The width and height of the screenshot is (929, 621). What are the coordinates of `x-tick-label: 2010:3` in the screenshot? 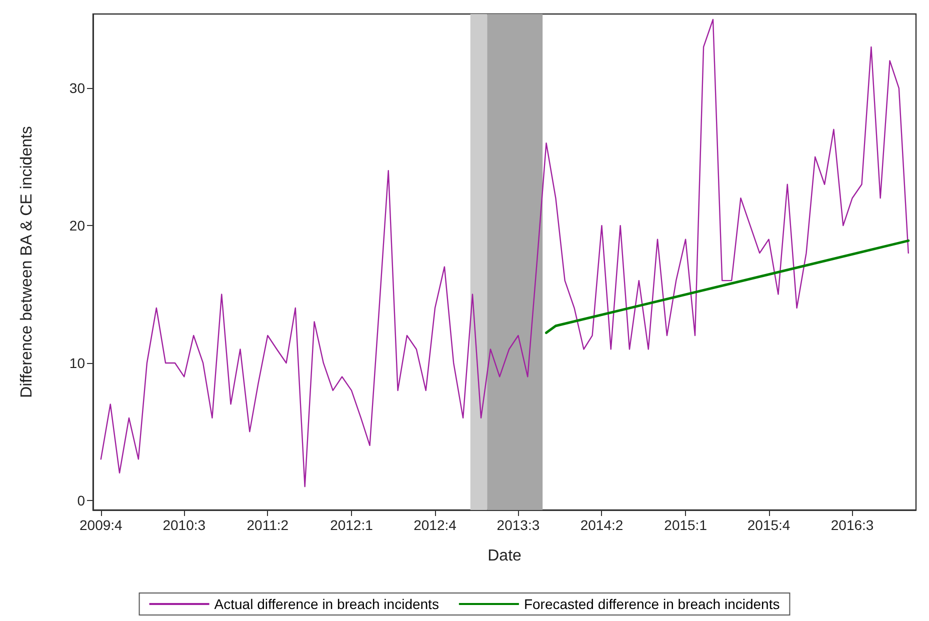 It's located at (184, 525).